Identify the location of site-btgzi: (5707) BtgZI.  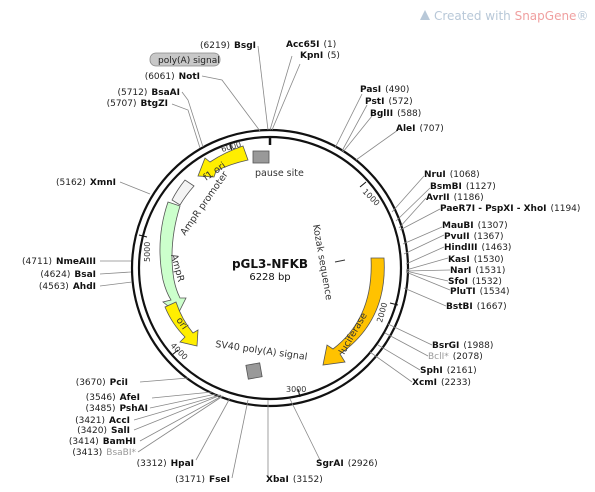
(137, 104).